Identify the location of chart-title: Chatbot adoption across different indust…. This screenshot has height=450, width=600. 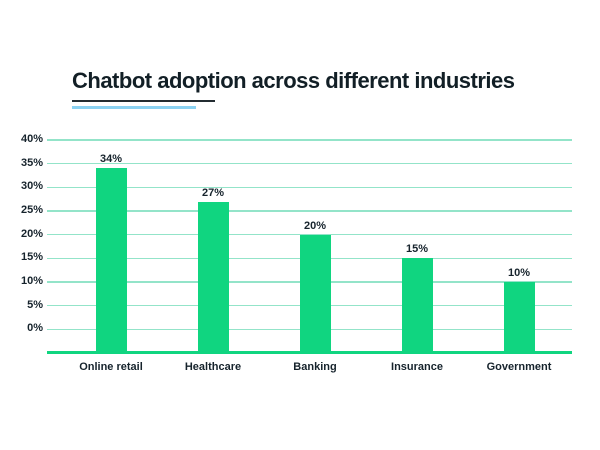
(293, 80).